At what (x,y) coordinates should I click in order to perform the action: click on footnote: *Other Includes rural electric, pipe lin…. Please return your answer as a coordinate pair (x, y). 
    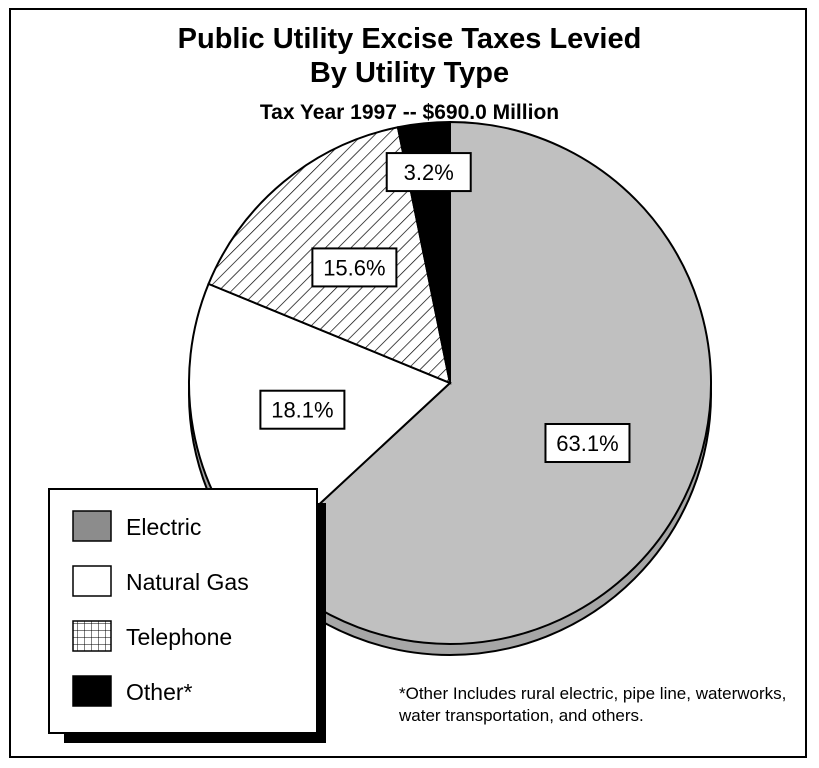
    Looking at the image, I should click on (593, 704).